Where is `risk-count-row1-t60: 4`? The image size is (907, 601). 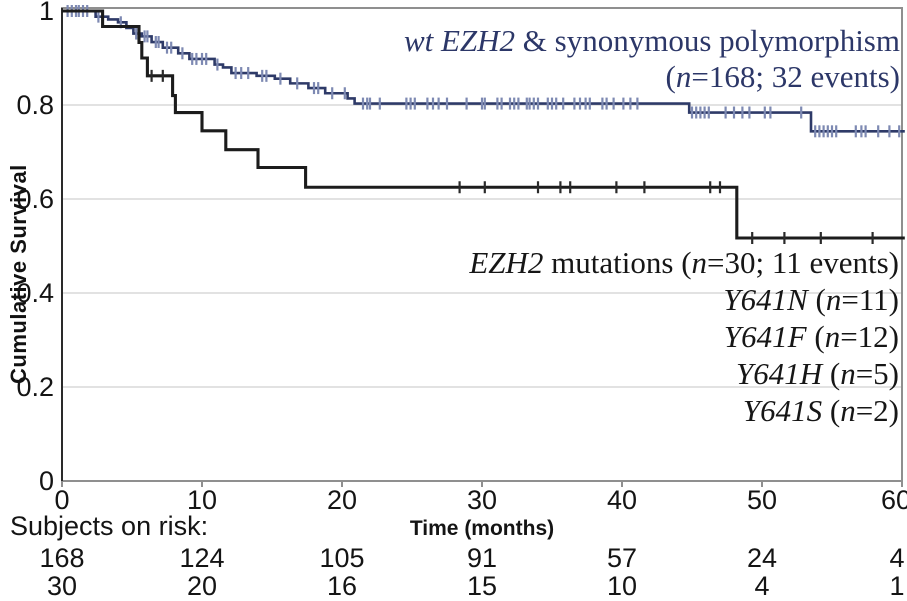 risk-count-row1-t60: 4 is located at coordinates (897, 558).